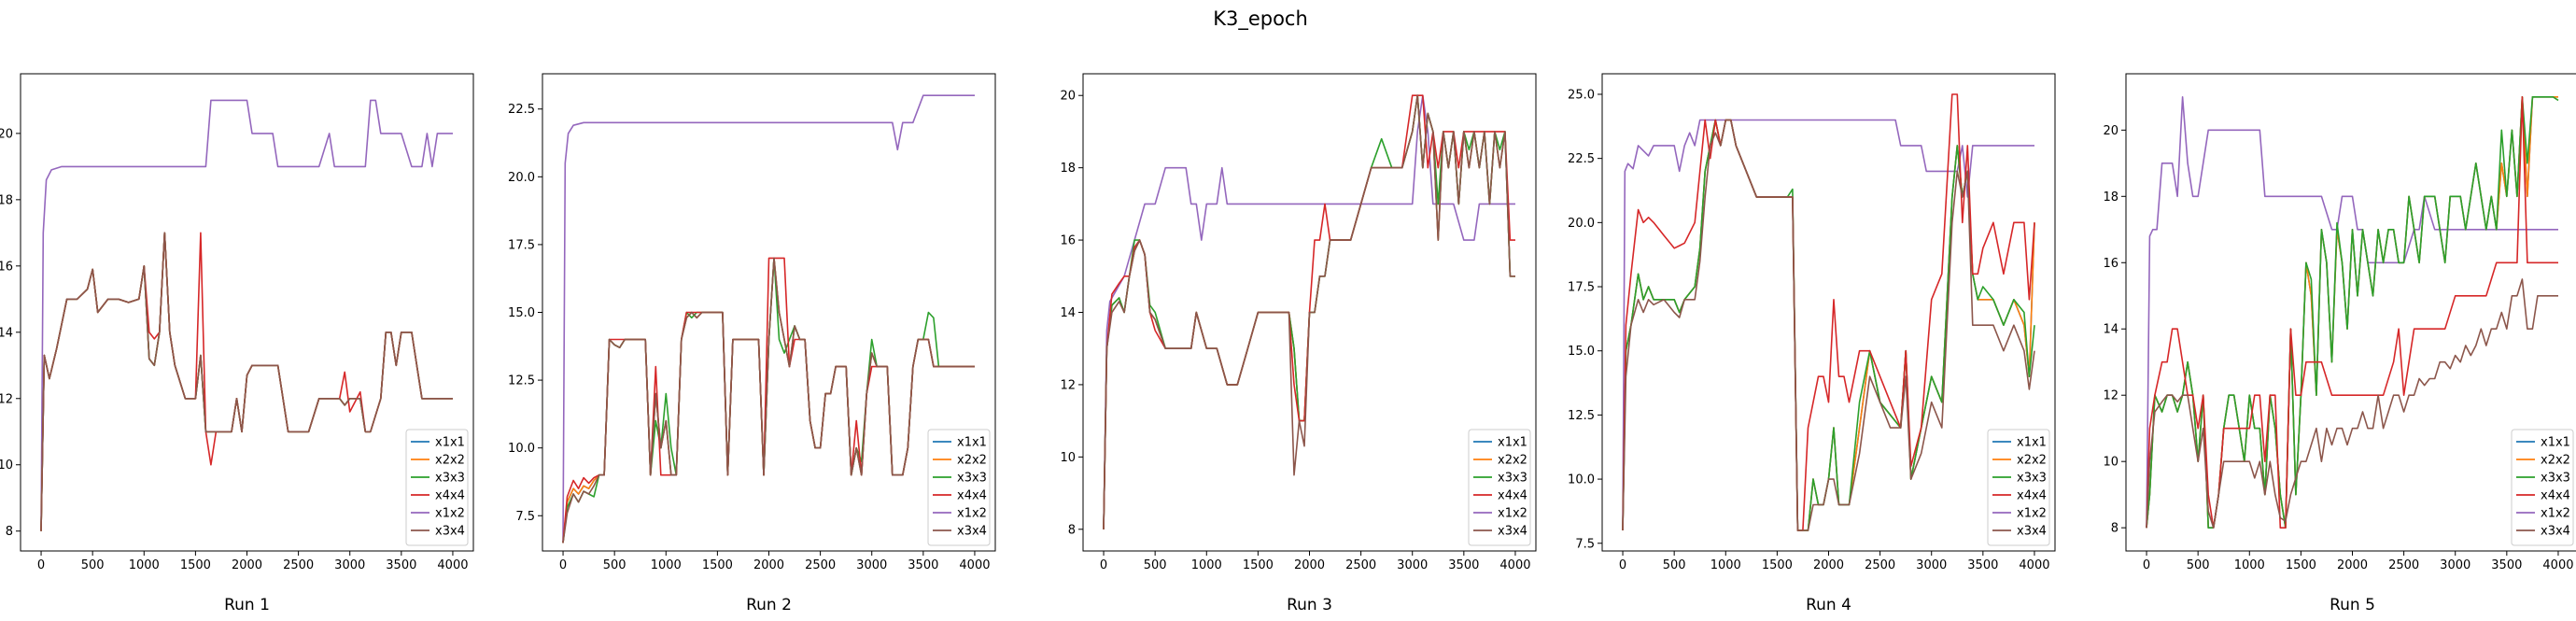 This screenshot has width=2576, height=621. What do you see at coordinates (1361, 565) in the screenshot?
I see `x-tick-label: 2500` at bounding box center [1361, 565].